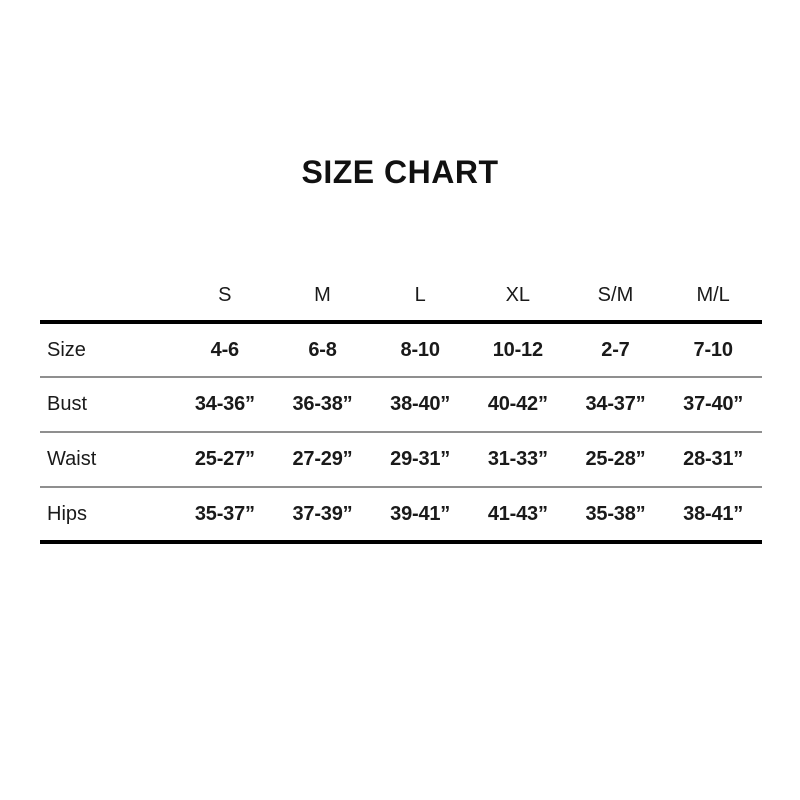 Image resolution: width=800 pixels, height=800 pixels. Describe the element at coordinates (225, 294) in the screenshot. I see `column-header-s: S` at that location.